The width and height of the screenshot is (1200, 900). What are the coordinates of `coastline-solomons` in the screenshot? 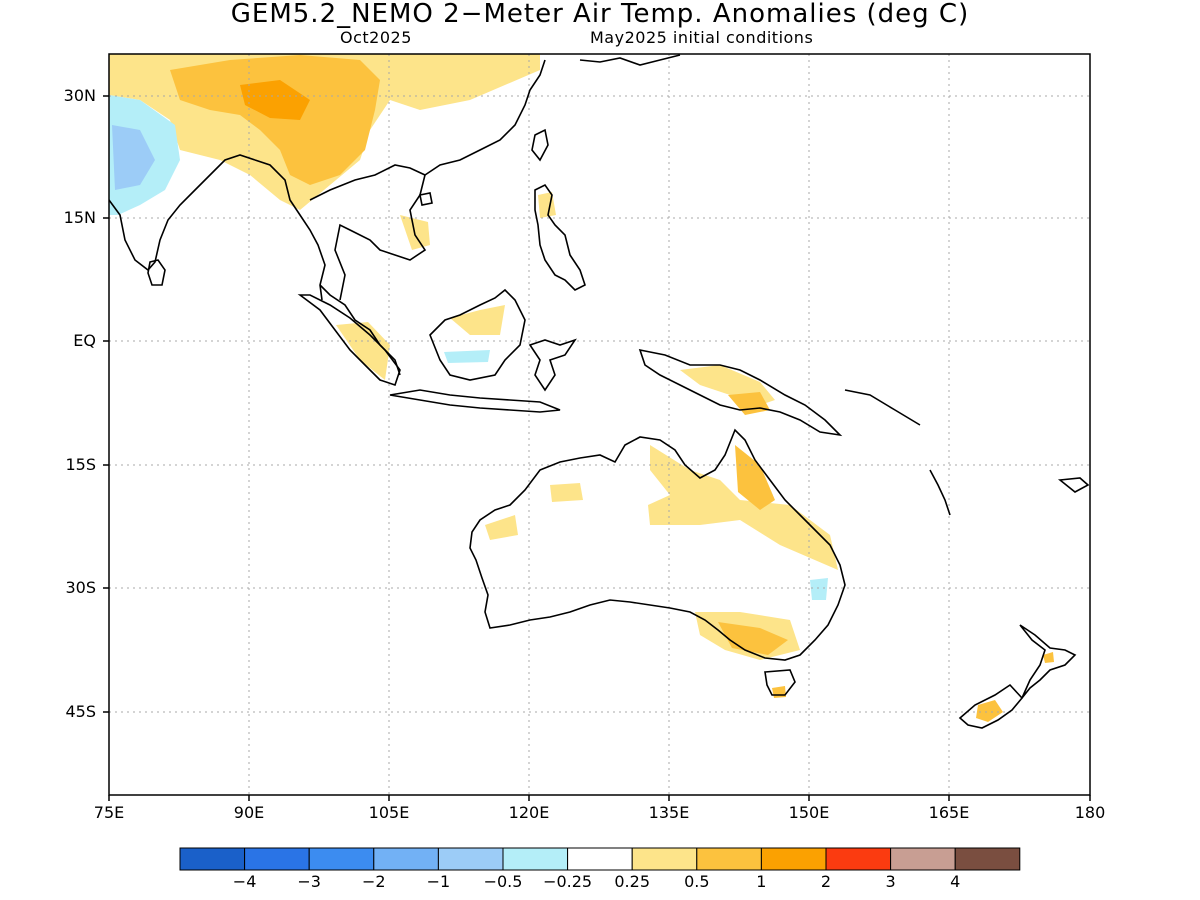 It's located at (882, 407).